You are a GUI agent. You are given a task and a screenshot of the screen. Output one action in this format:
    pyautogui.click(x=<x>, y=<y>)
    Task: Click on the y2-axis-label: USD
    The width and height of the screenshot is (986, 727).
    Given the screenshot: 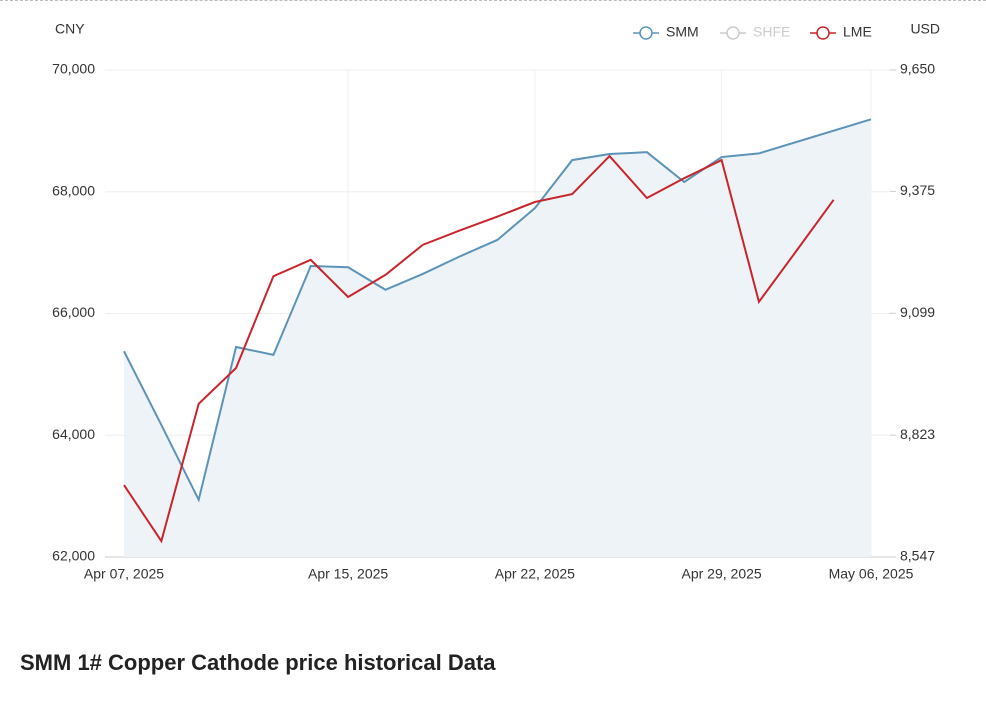 What is the action you would take?
    pyautogui.click(x=925, y=29)
    